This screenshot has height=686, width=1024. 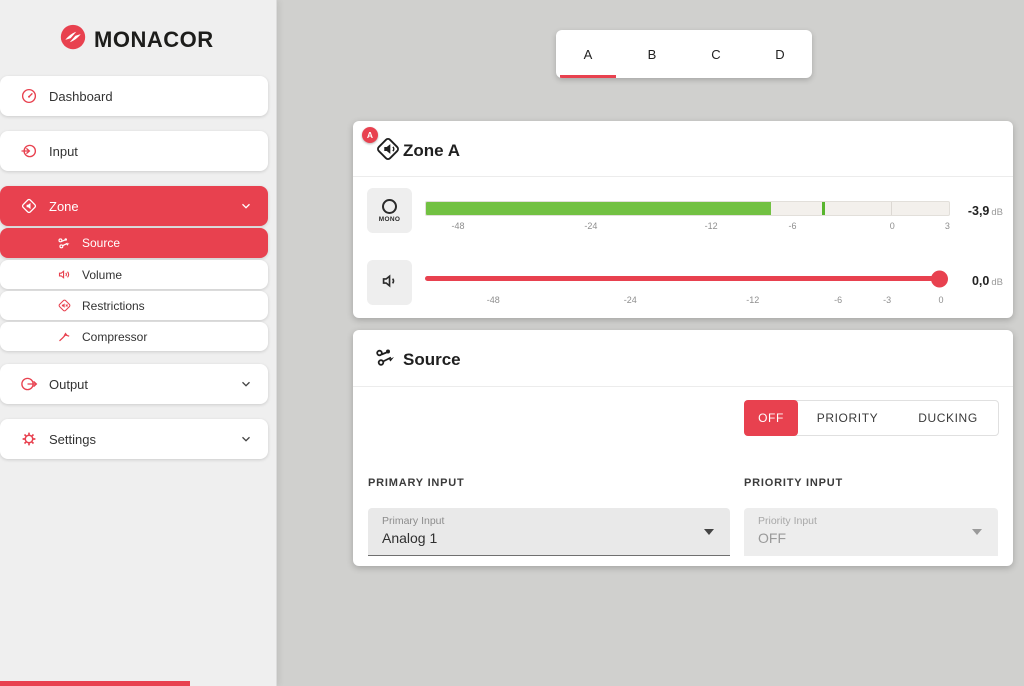 I want to click on zone-icon, so click(x=29, y=206).